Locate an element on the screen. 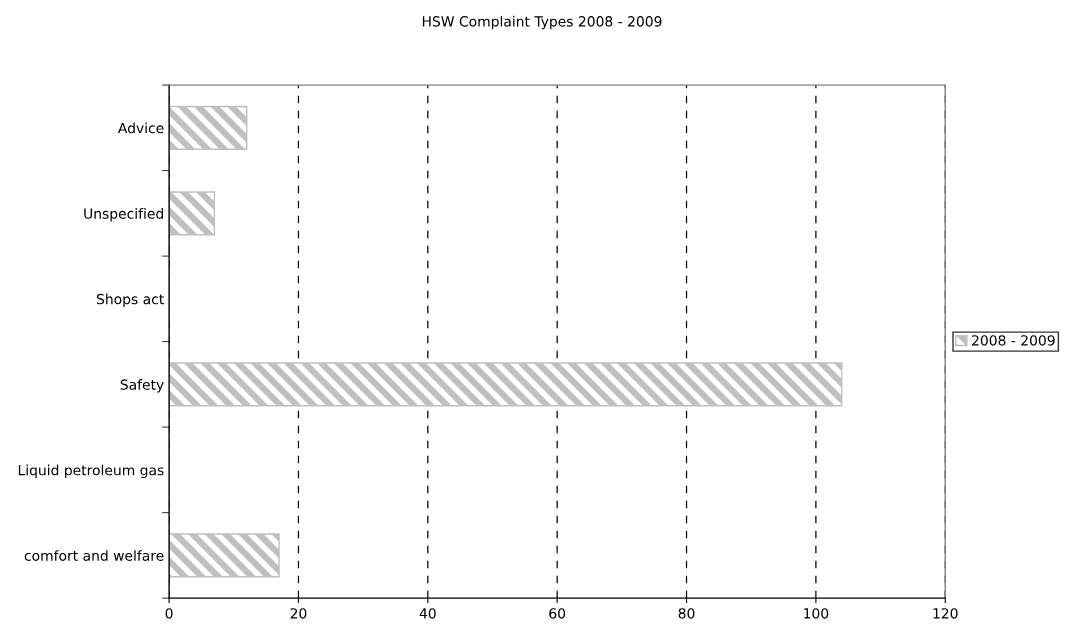  x-tick-label: 80 is located at coordinates (686, 613).